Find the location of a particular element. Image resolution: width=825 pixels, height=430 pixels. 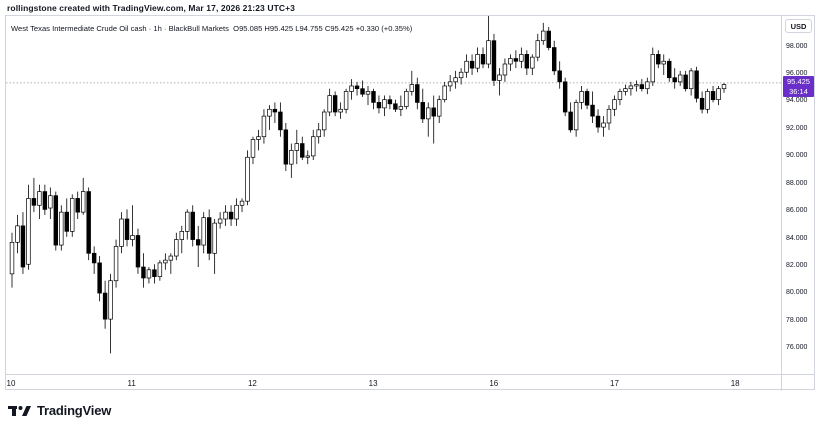

legend-high: H95.425 is located at coordinates (279, 28).